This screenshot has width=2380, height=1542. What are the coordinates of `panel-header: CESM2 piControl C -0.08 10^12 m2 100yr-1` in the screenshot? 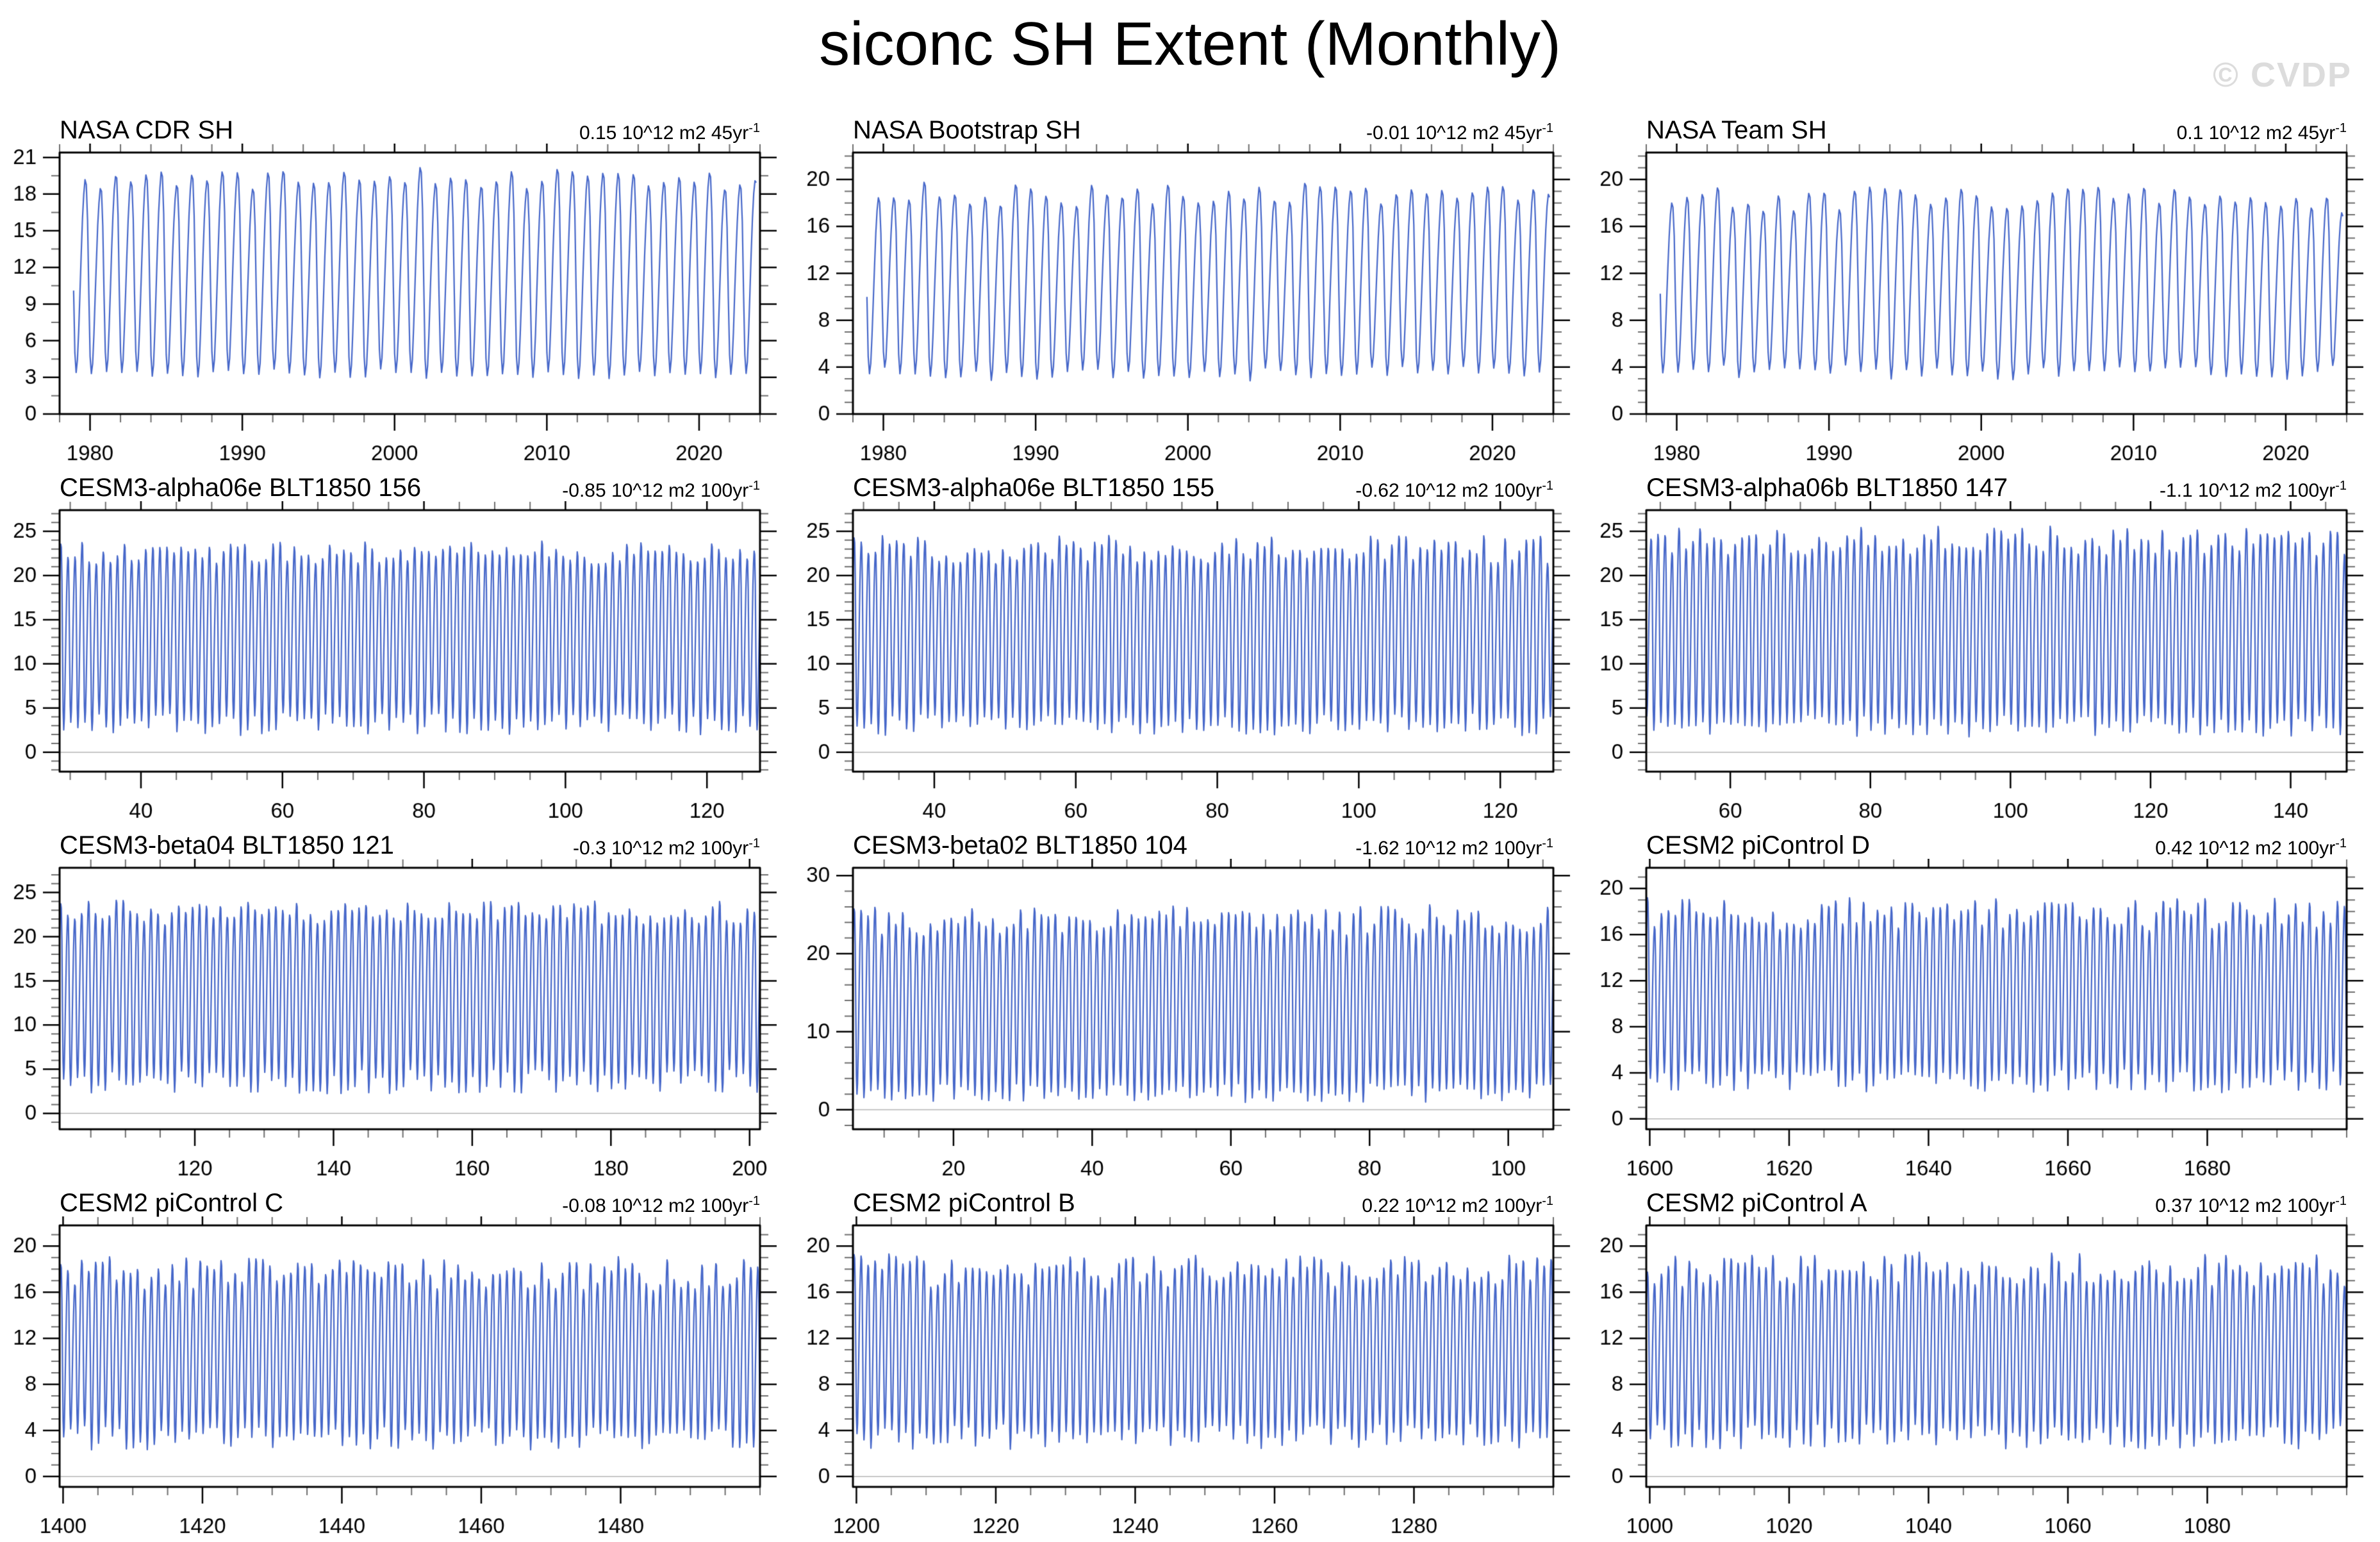 It's located at (401, 1200).